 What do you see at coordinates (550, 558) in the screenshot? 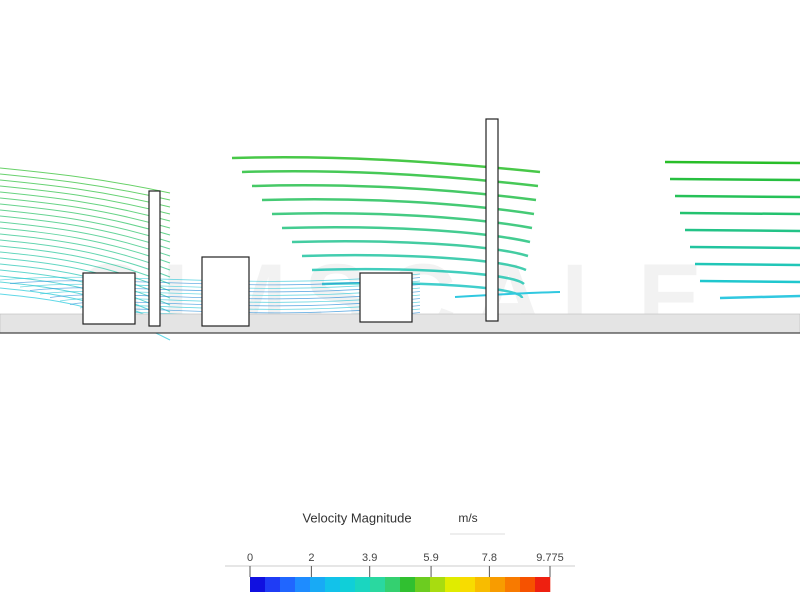
I see `tick-label: 9.775` at bounding box center [550, 558].